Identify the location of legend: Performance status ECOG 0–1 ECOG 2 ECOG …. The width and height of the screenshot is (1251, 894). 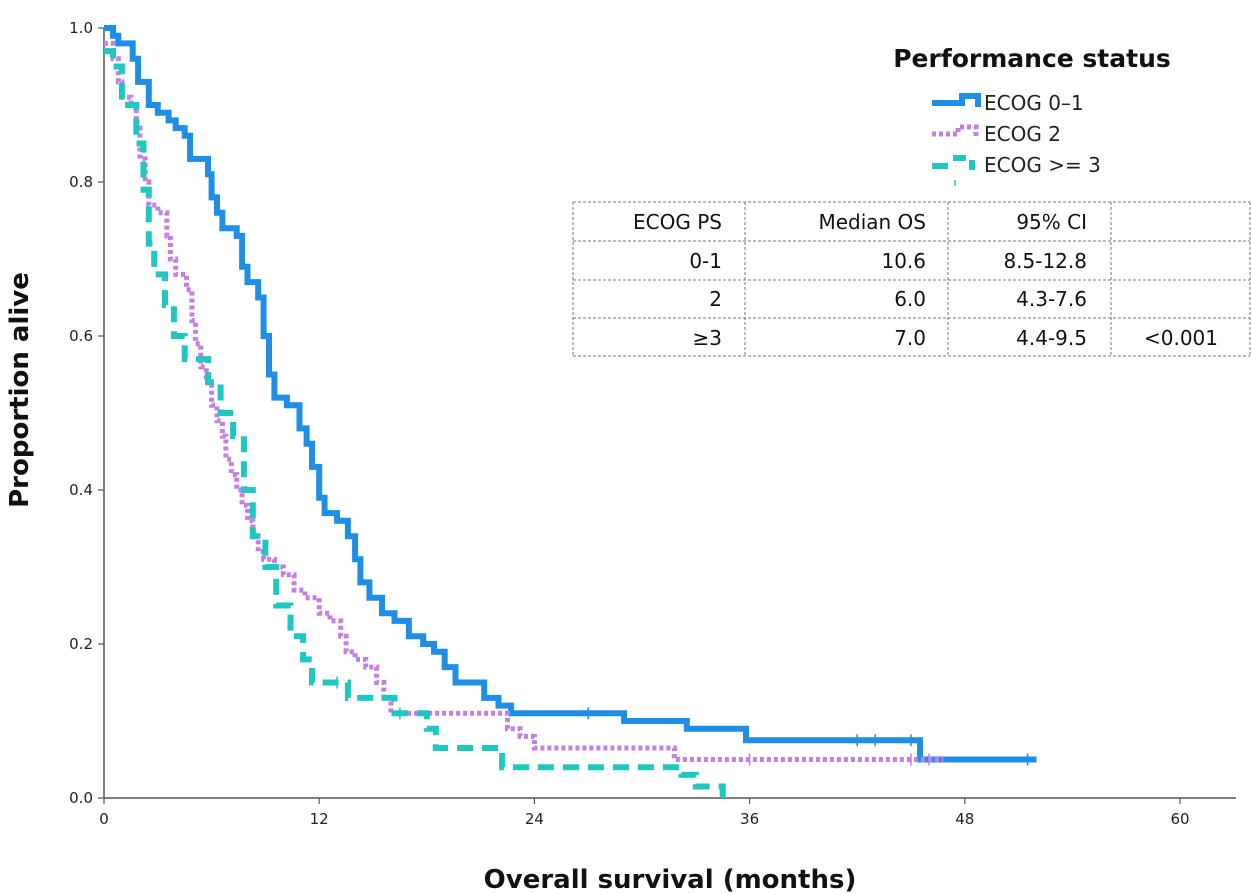
(1032, 115).